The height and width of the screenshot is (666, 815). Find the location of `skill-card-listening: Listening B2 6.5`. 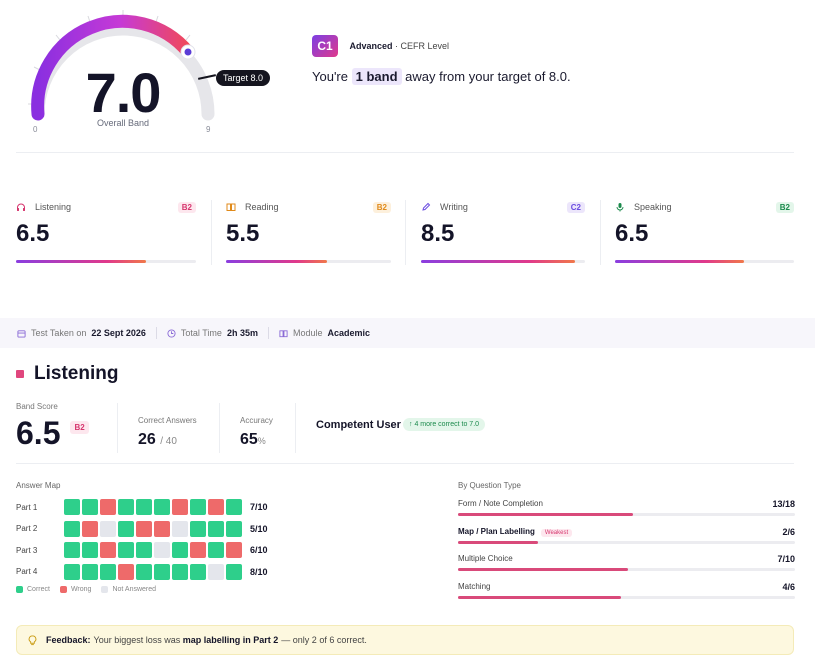

skill-card-listening: Listening B2 6.5 is located at coordinates (106, 234).